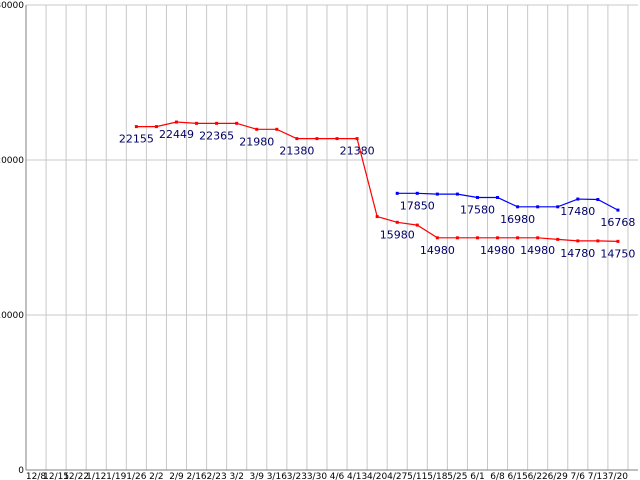 This screenshot has width=640, height=480. Describe the element at coordinates (577, 211) in the screenshot. I see `data-label: 17480` at that location.